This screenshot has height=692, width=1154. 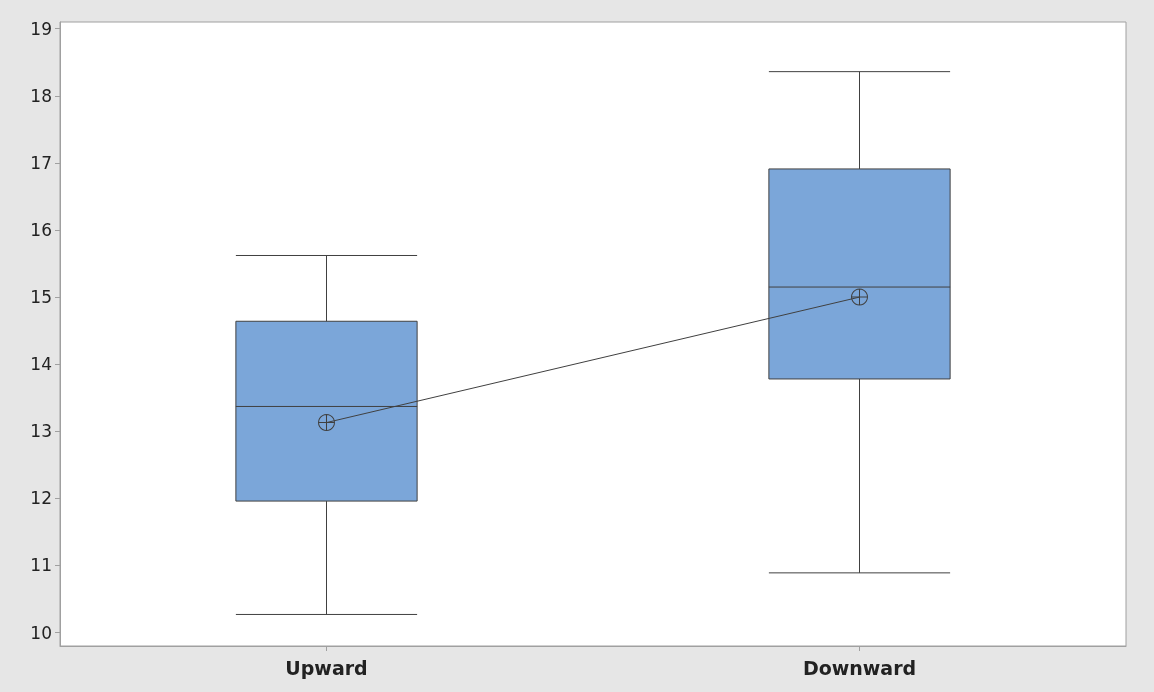 What do you see at coordinates (326, 667) in the screenshot?
I see `x-tick-label: Upward` at bounding box center [326, 667].